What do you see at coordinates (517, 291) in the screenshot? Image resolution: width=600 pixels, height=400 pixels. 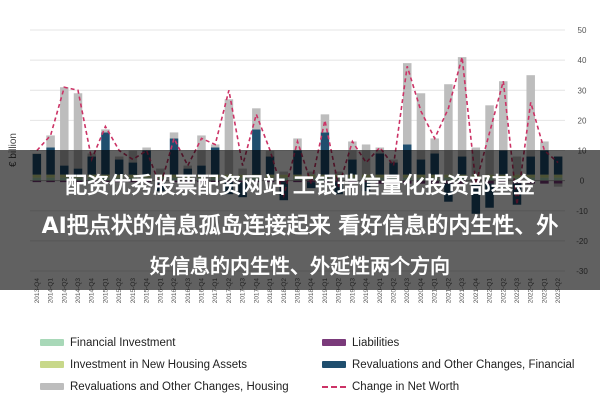 I see `x-tick-label: 2022-Q3` at bounding box center [517, 291].